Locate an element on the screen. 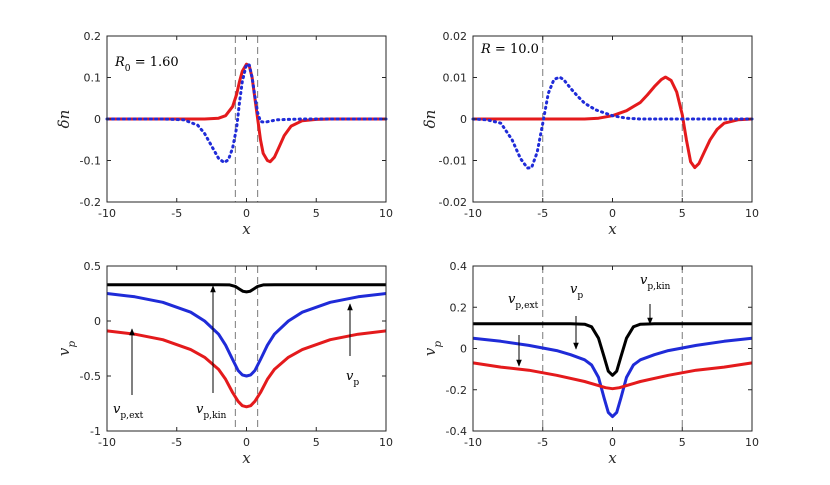 The image size is (830, 485). y-tick-label: -1 is located at coordinates (95, 431).